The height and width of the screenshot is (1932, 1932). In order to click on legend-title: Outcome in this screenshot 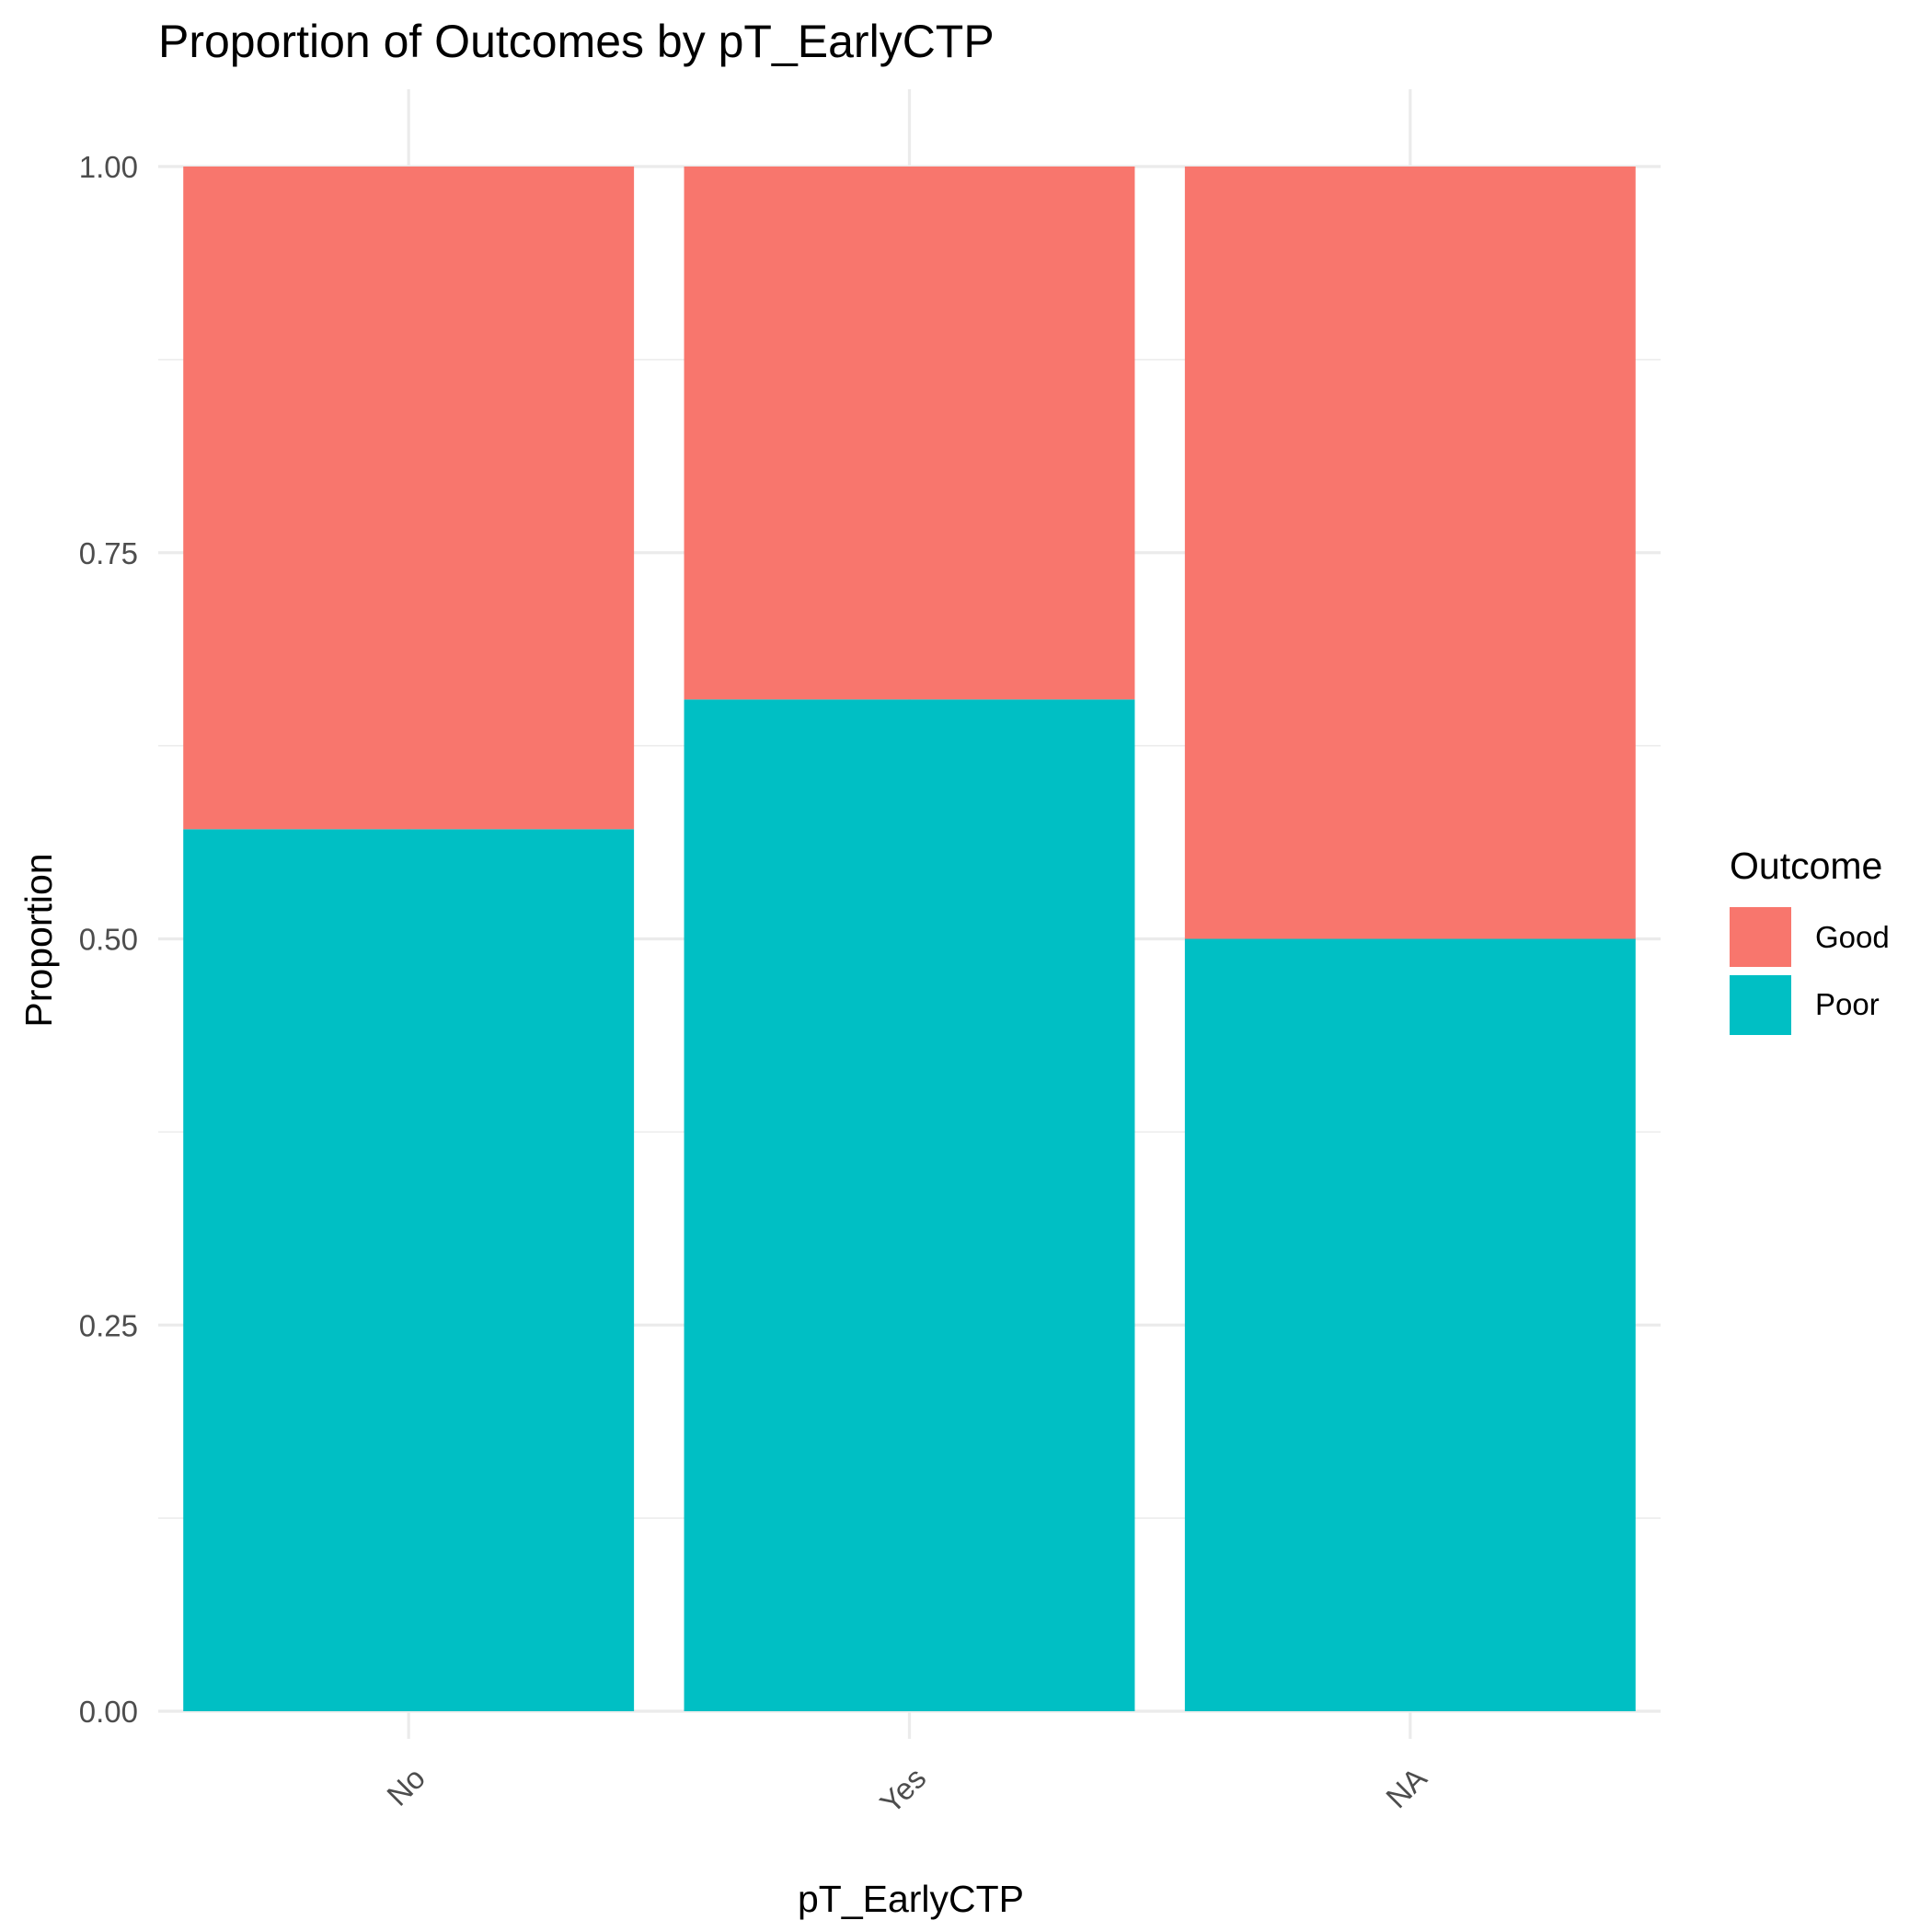, I will do `click(1806, 866)`.